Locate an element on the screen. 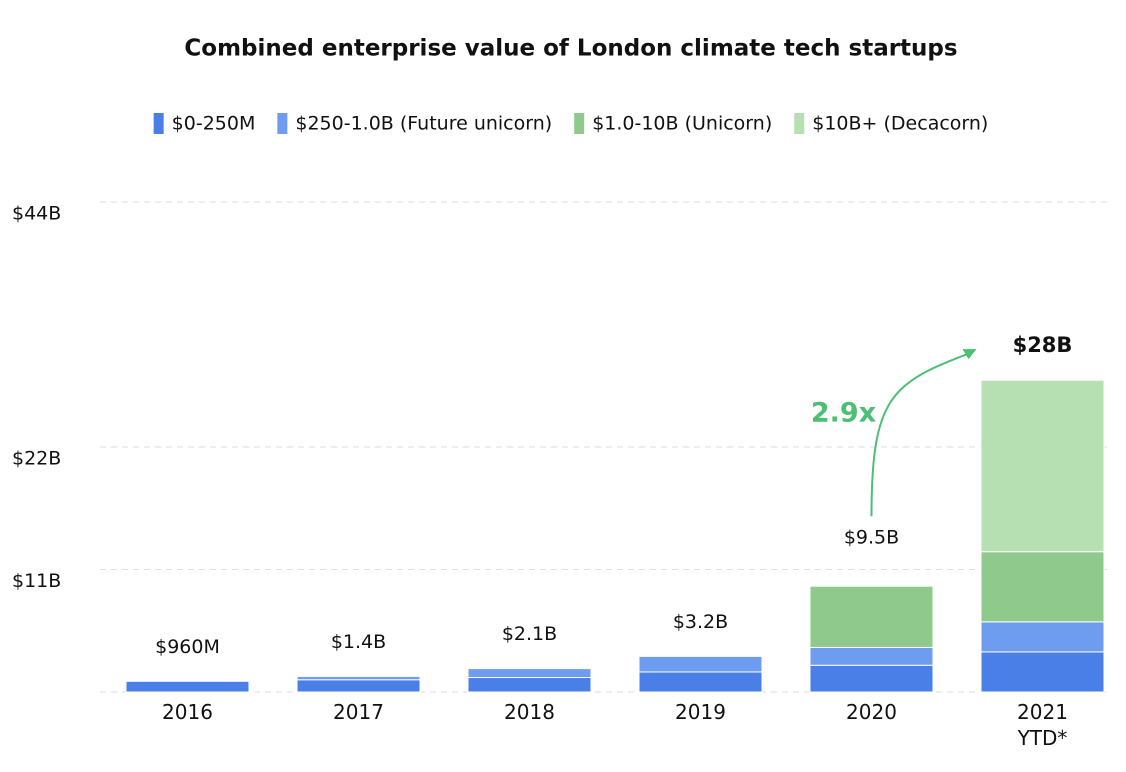  legend-label: $0-250M is located at coordinates (214, 124).